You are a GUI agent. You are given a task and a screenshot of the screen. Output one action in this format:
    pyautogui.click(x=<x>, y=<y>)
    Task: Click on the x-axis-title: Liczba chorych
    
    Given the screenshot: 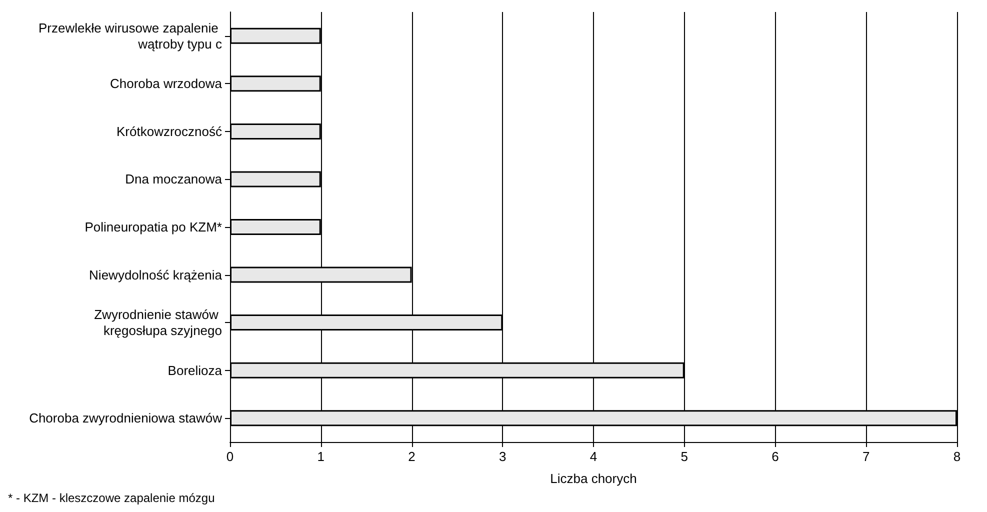 What is the action you would take?
    pyautogui.click(x=593, y=478)
    